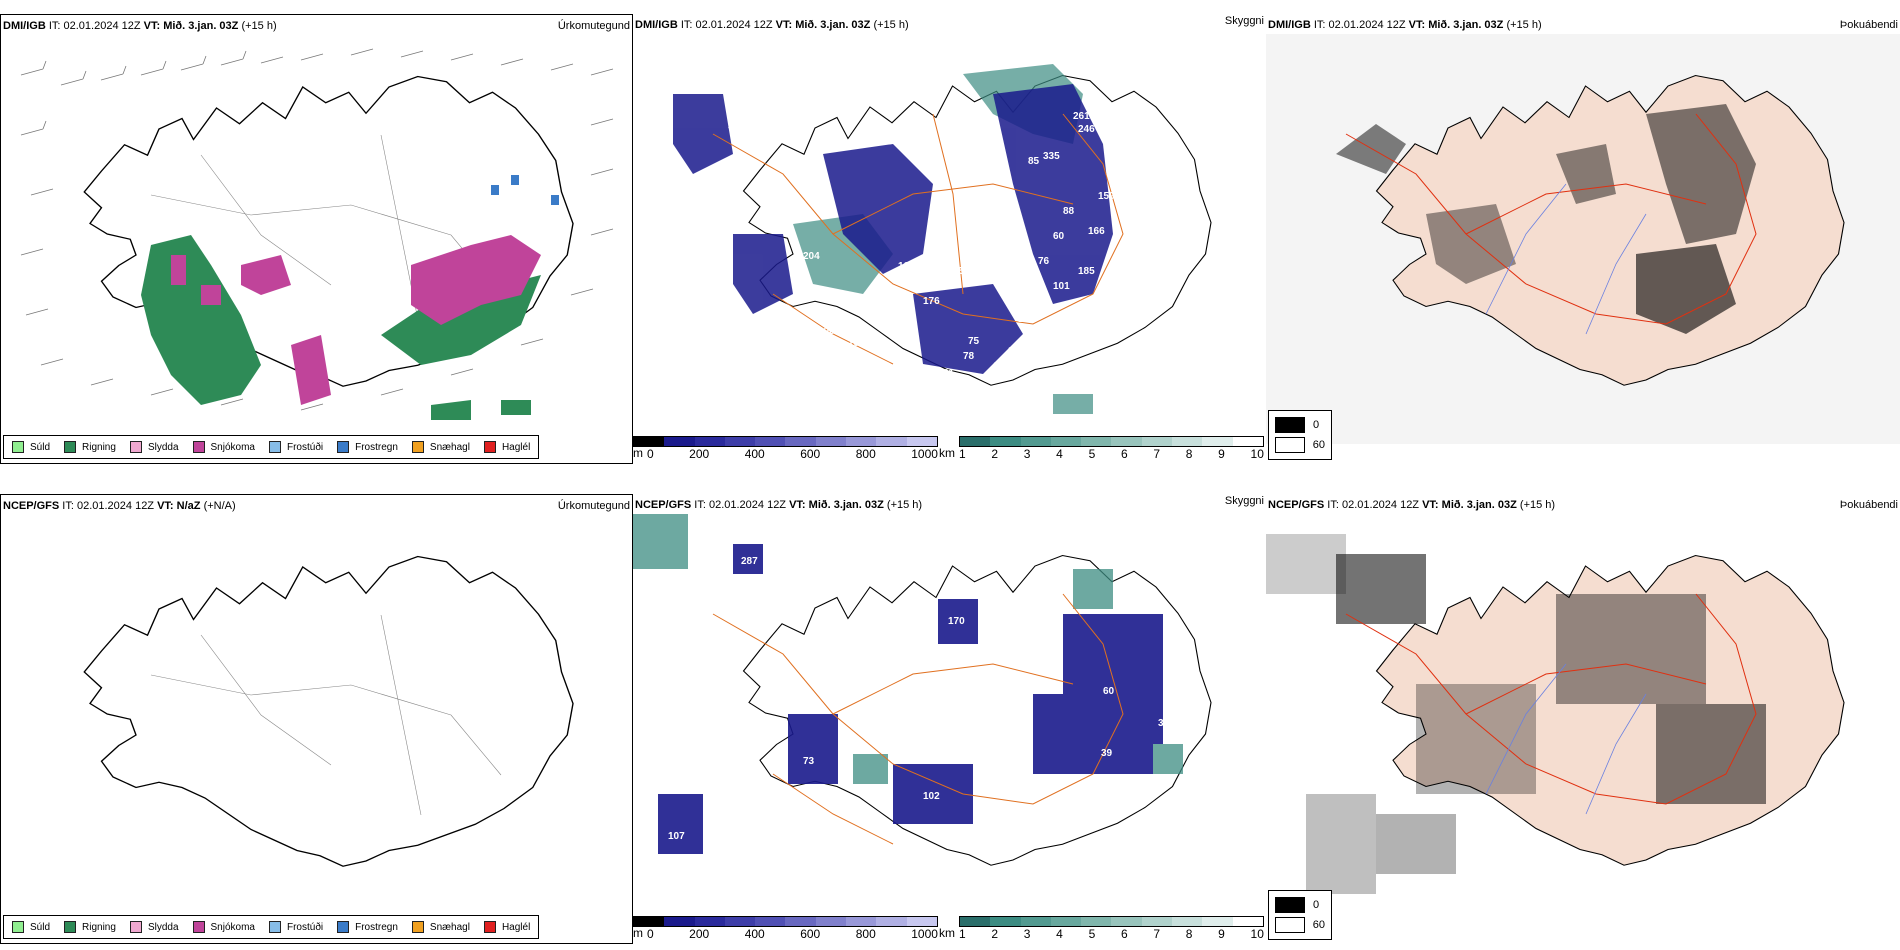 The image size is (1900, 950). What do you see at coordinates (1244, 501) in the screenshot?
I see `panel-type-title: Skyggni` at bounding box center [1244, 501].